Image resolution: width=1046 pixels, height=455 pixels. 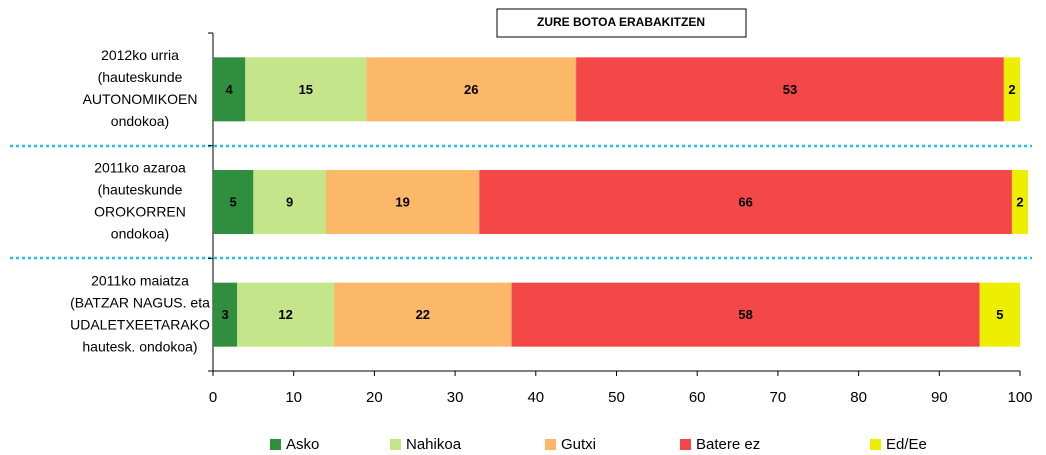 What do you see at coordinates (778, 397) in the screenshot?
I see `x-tick-label: 70` at bounding box center [778, 397].